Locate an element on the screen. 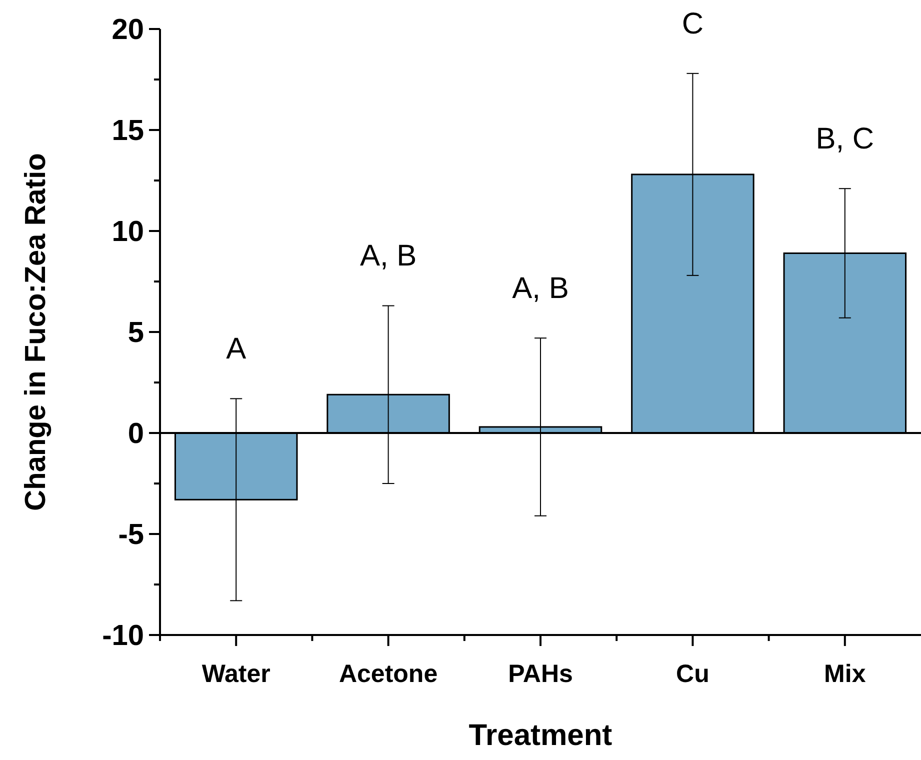 The image size is (921, 760). annotation: C is located at coordinates (693, 23).